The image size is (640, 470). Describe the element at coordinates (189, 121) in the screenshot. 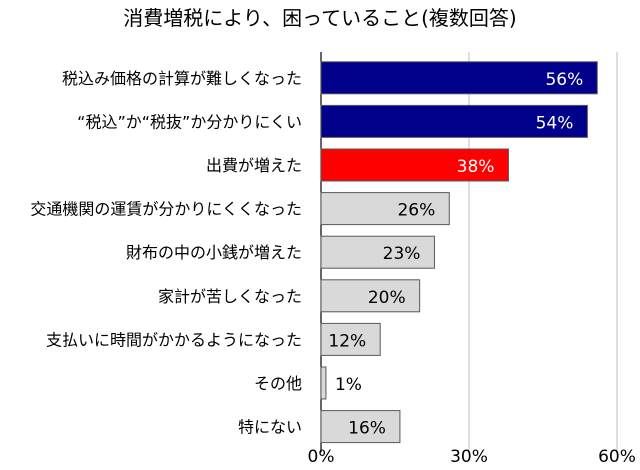

I see `category-label: “税込”か“税抜”か分かりにくい` at that location.